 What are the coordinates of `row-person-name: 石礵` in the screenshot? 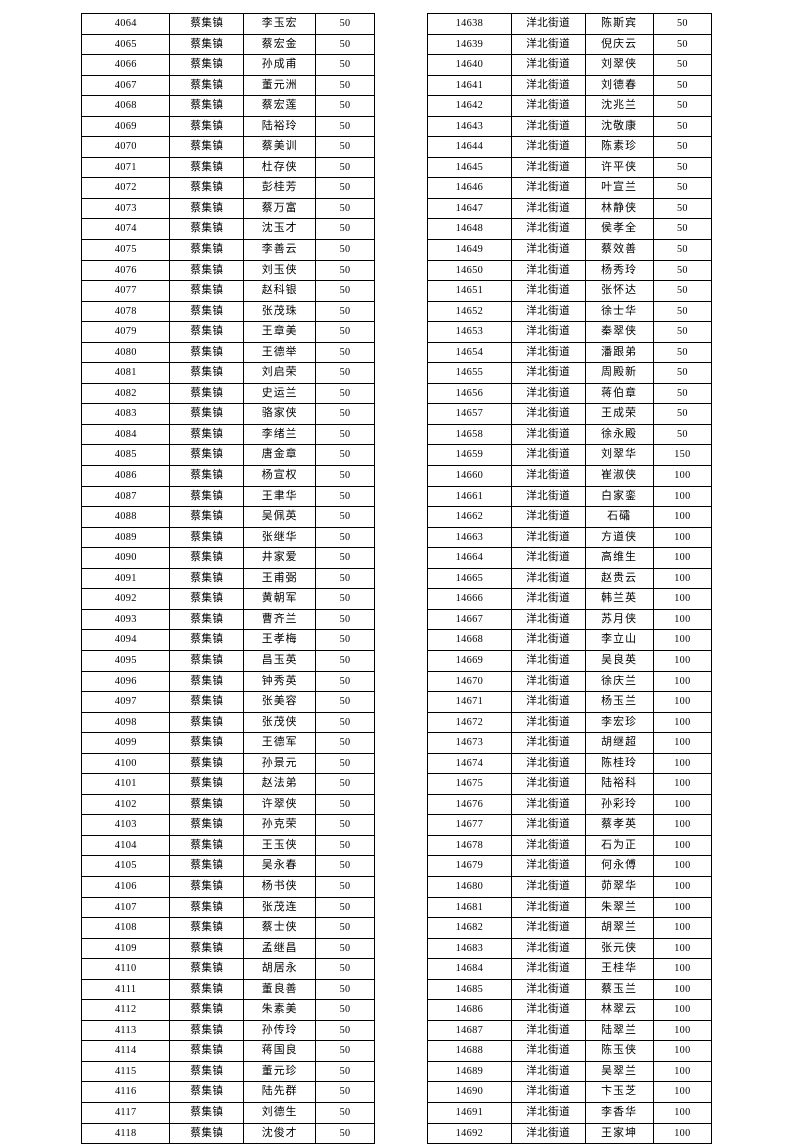 It's located at (619, 517).